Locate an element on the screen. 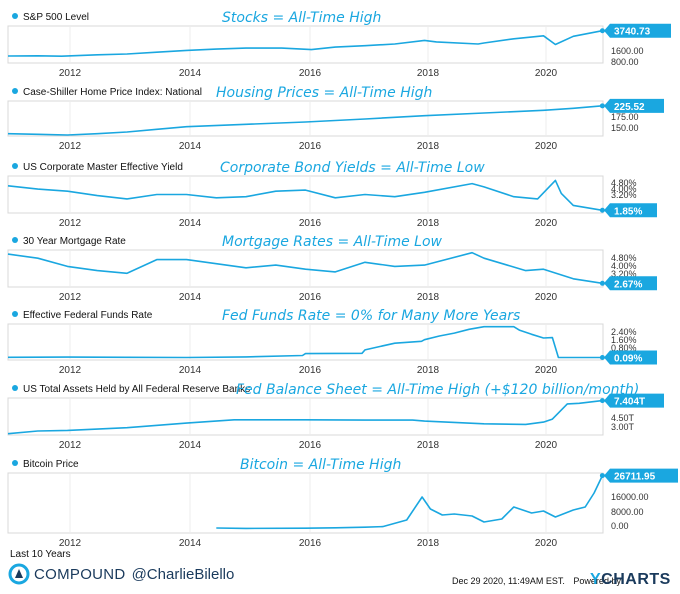 The image size is (680, 594). current-value-badge: 1.85% is located at coordinates (630, 210).